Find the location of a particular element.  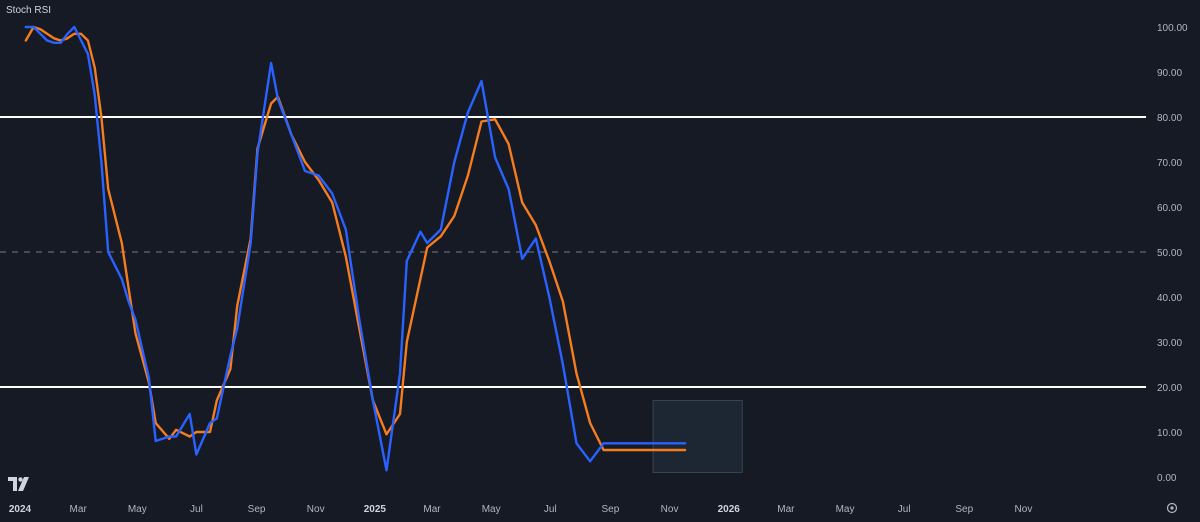

indicator-title: Stoch RSI is located at coordinates (29, 10).